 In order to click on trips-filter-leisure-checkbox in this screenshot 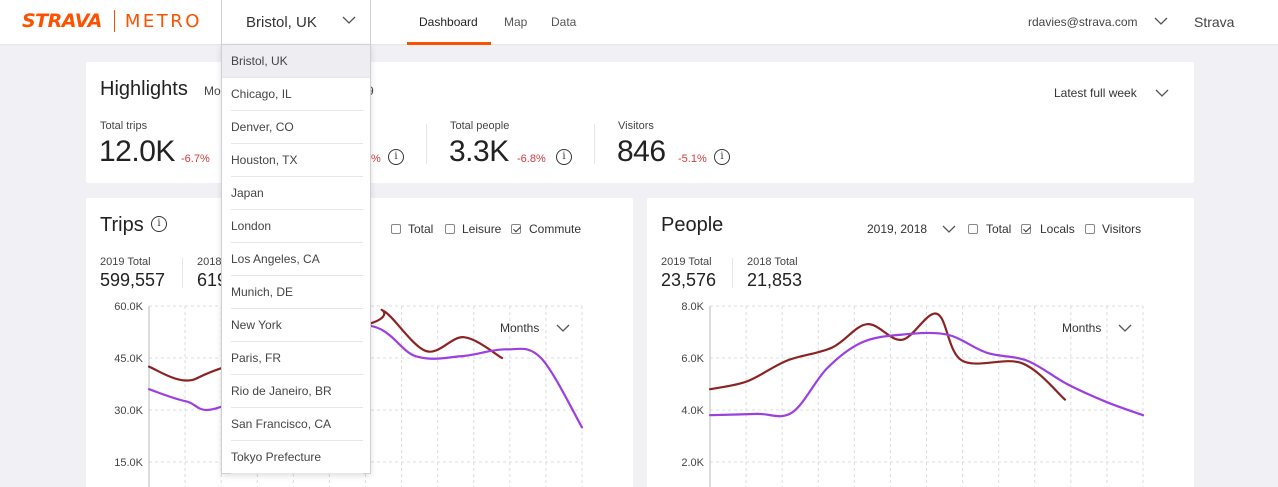, I will do `click(450, 229)`.